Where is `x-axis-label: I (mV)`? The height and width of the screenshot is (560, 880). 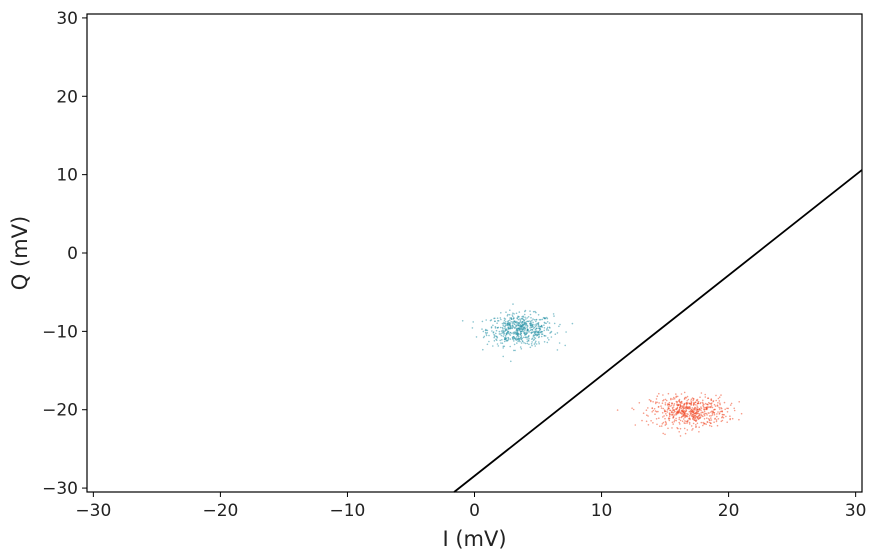 x-axis-label: I (mV) is located at coordinates (474, 539).